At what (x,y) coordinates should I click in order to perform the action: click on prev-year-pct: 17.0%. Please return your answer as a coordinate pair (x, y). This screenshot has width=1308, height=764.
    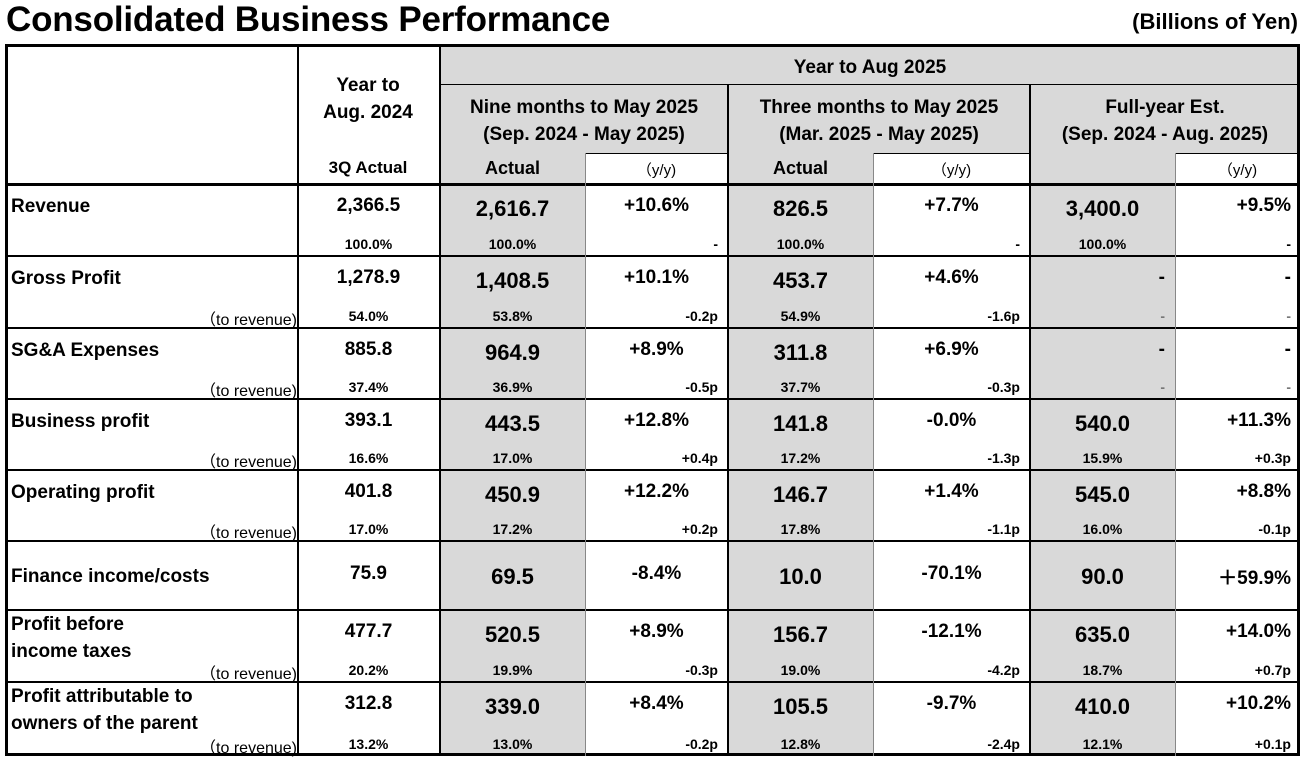
    Looking at the image, I should click on (368, 529).